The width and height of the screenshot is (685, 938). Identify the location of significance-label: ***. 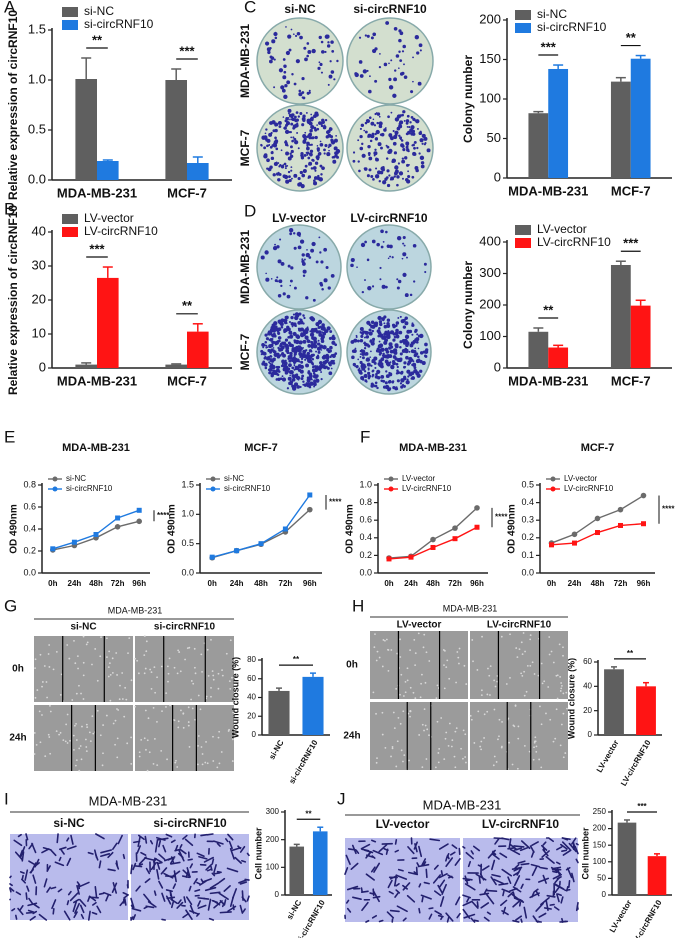
(642, 806).